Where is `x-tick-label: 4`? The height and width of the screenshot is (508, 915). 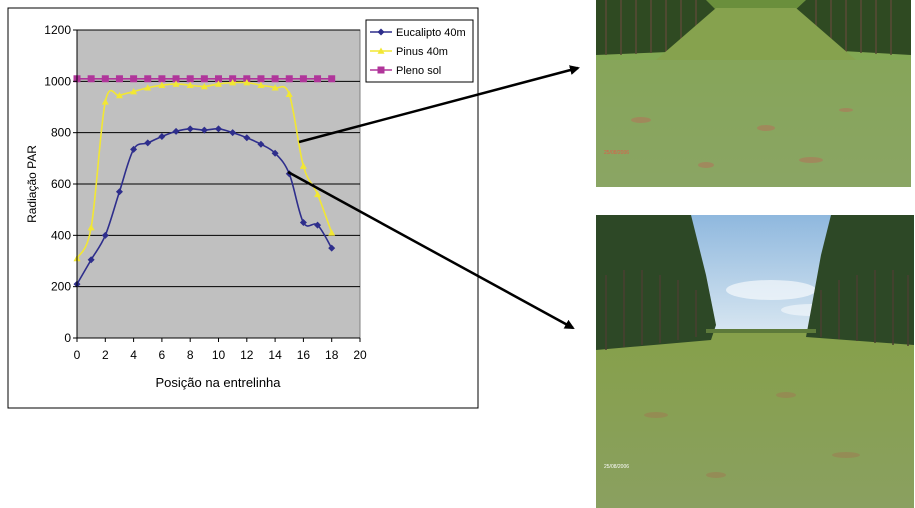
x-tick-label: 4 is located at coordinates (133, 355).